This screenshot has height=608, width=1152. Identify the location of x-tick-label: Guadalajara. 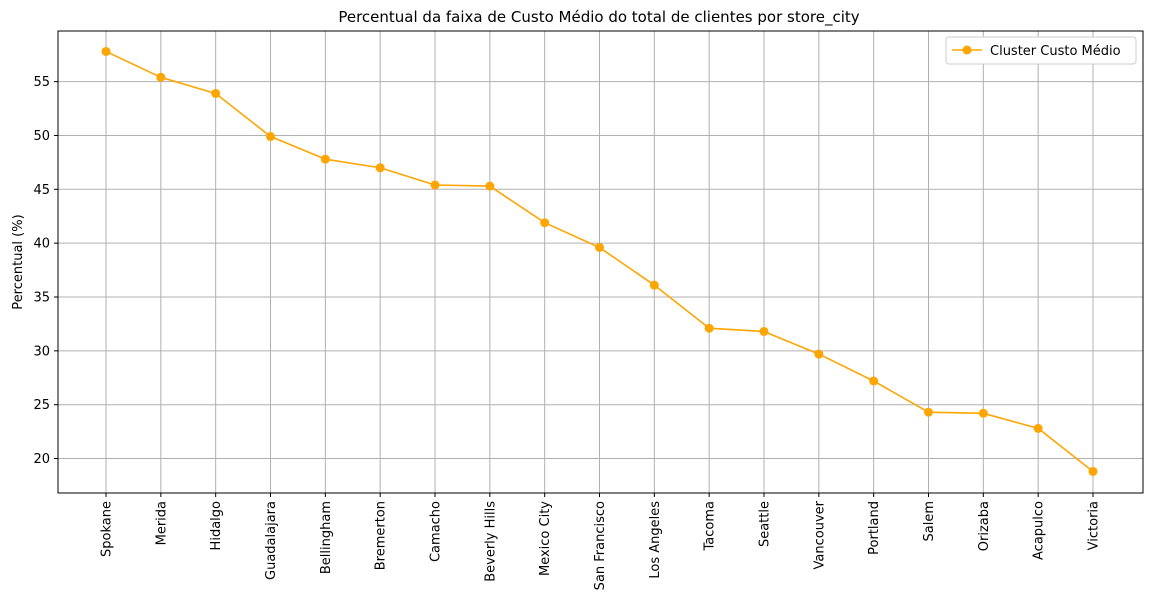
(271, 540).